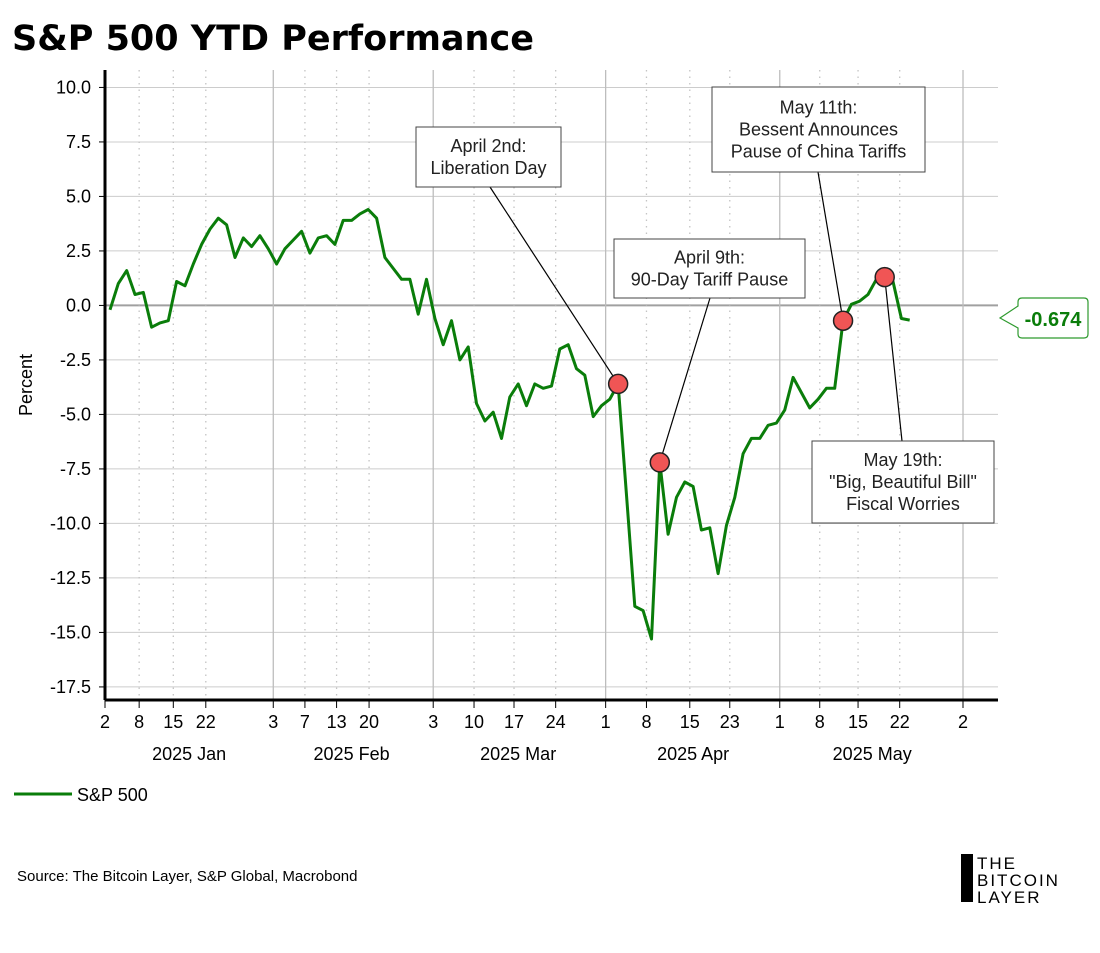  I want to click on x-month-label: 2025 Apr, so click(693, 754).